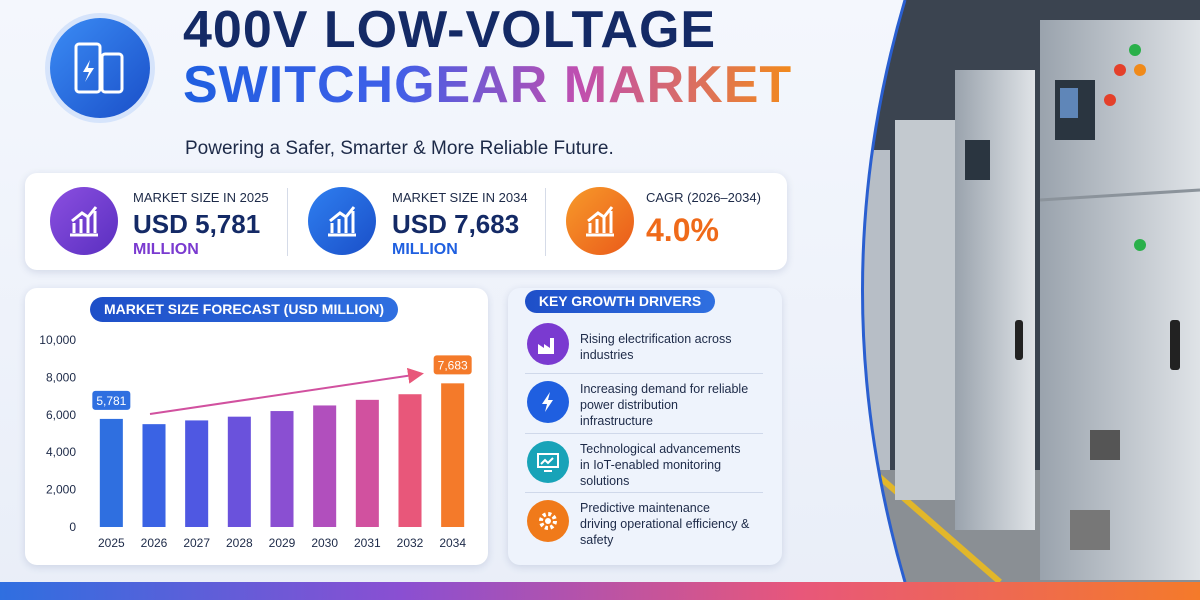 This screenshot has width=1200, height=600. Describe the element at coordinates (100, 68) in the screenshot. I see `logo-icon` at that location.